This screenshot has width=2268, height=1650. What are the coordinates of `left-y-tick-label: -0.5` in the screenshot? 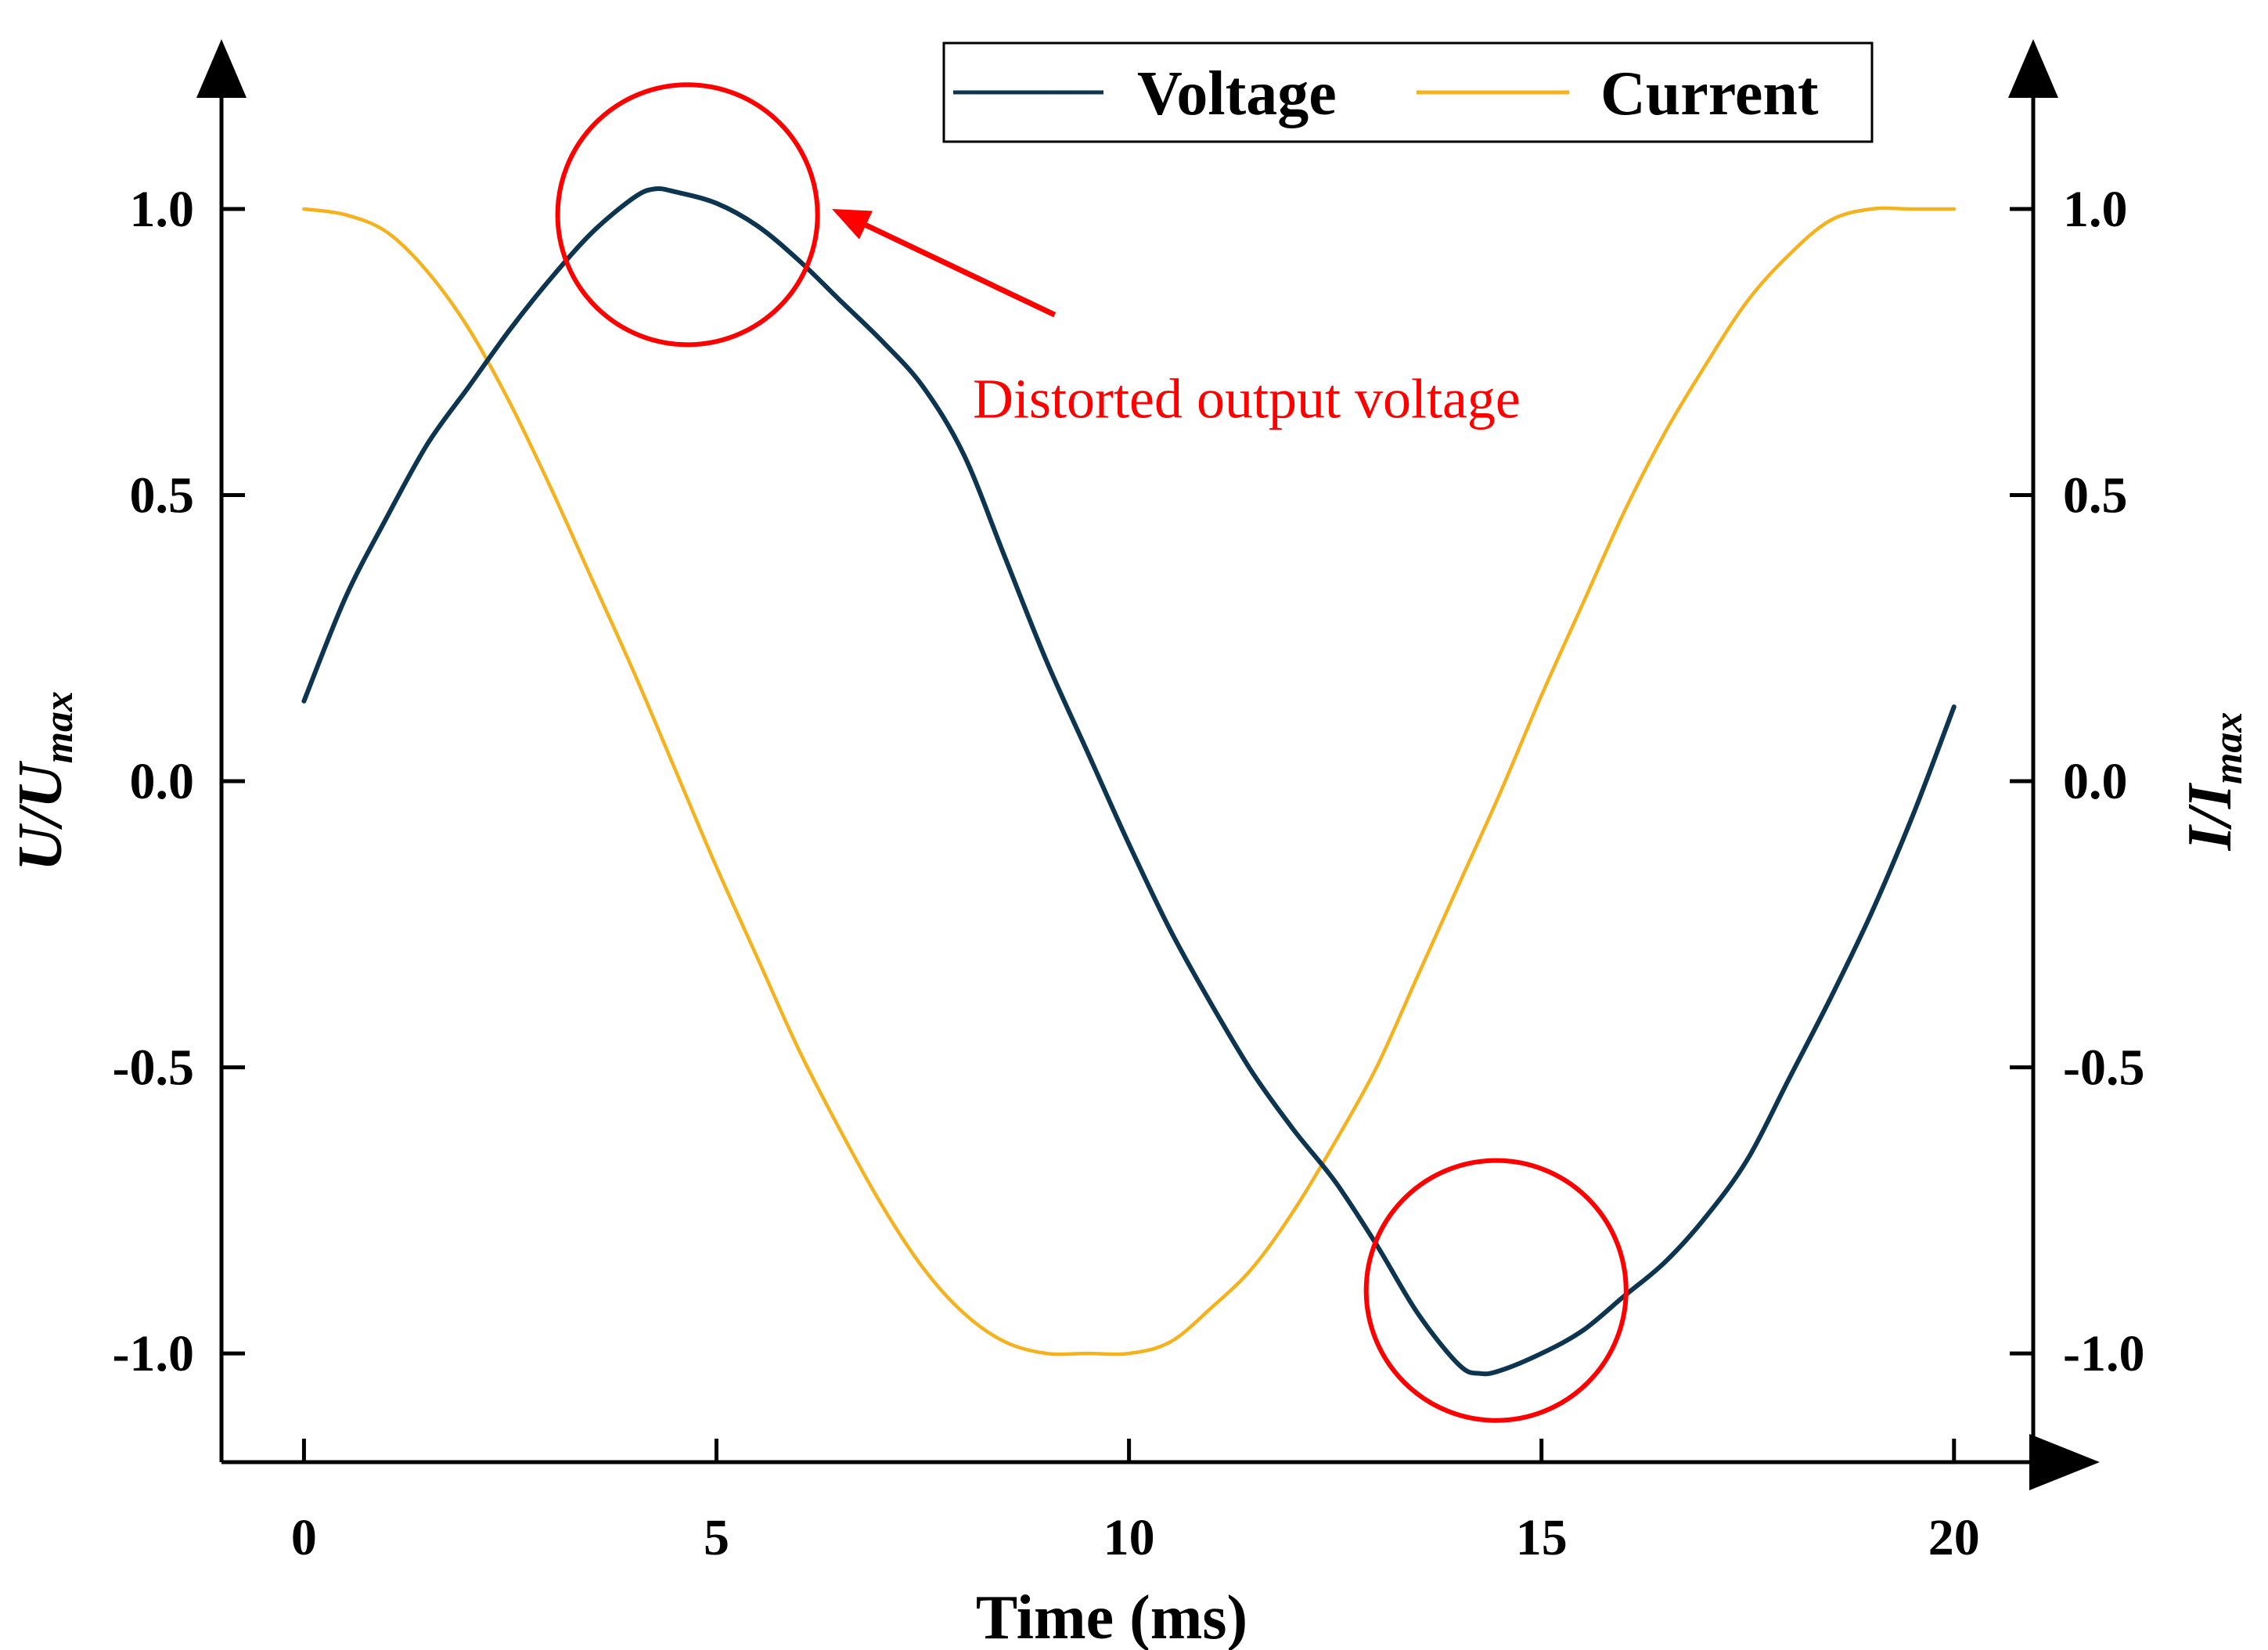 It's located at (153, 1068).